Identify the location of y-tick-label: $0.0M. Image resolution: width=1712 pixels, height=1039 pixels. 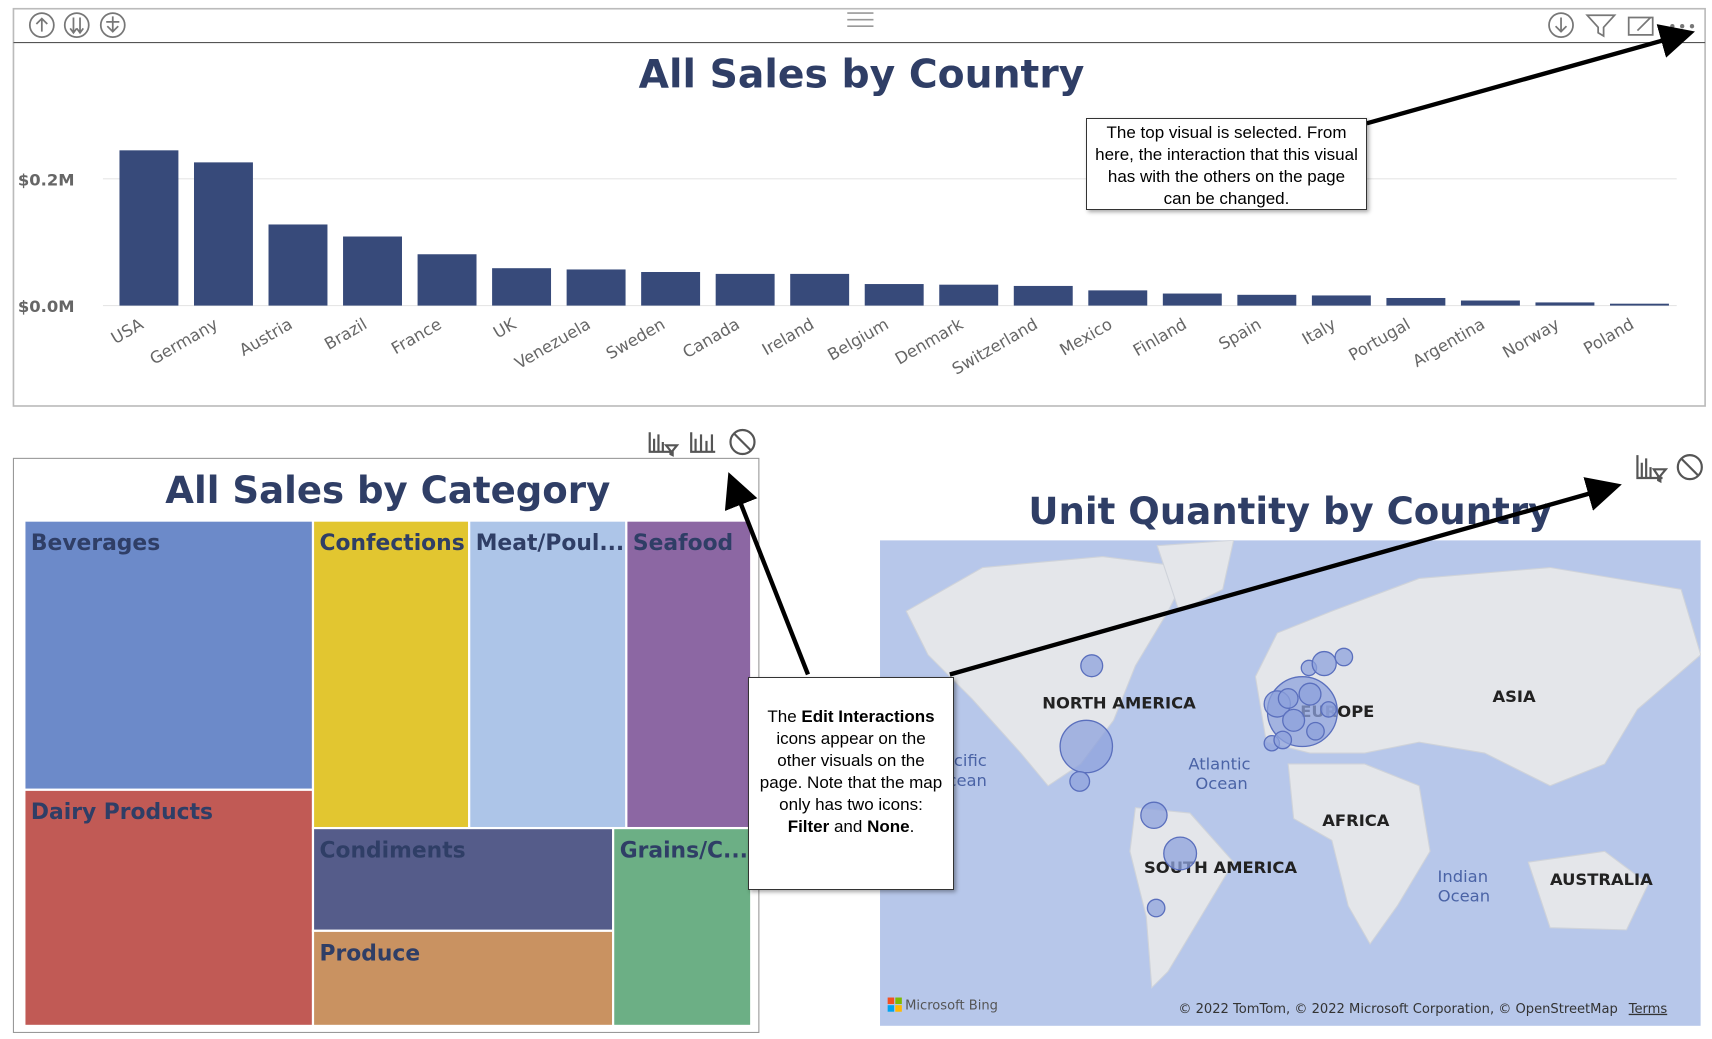
(46, 306).